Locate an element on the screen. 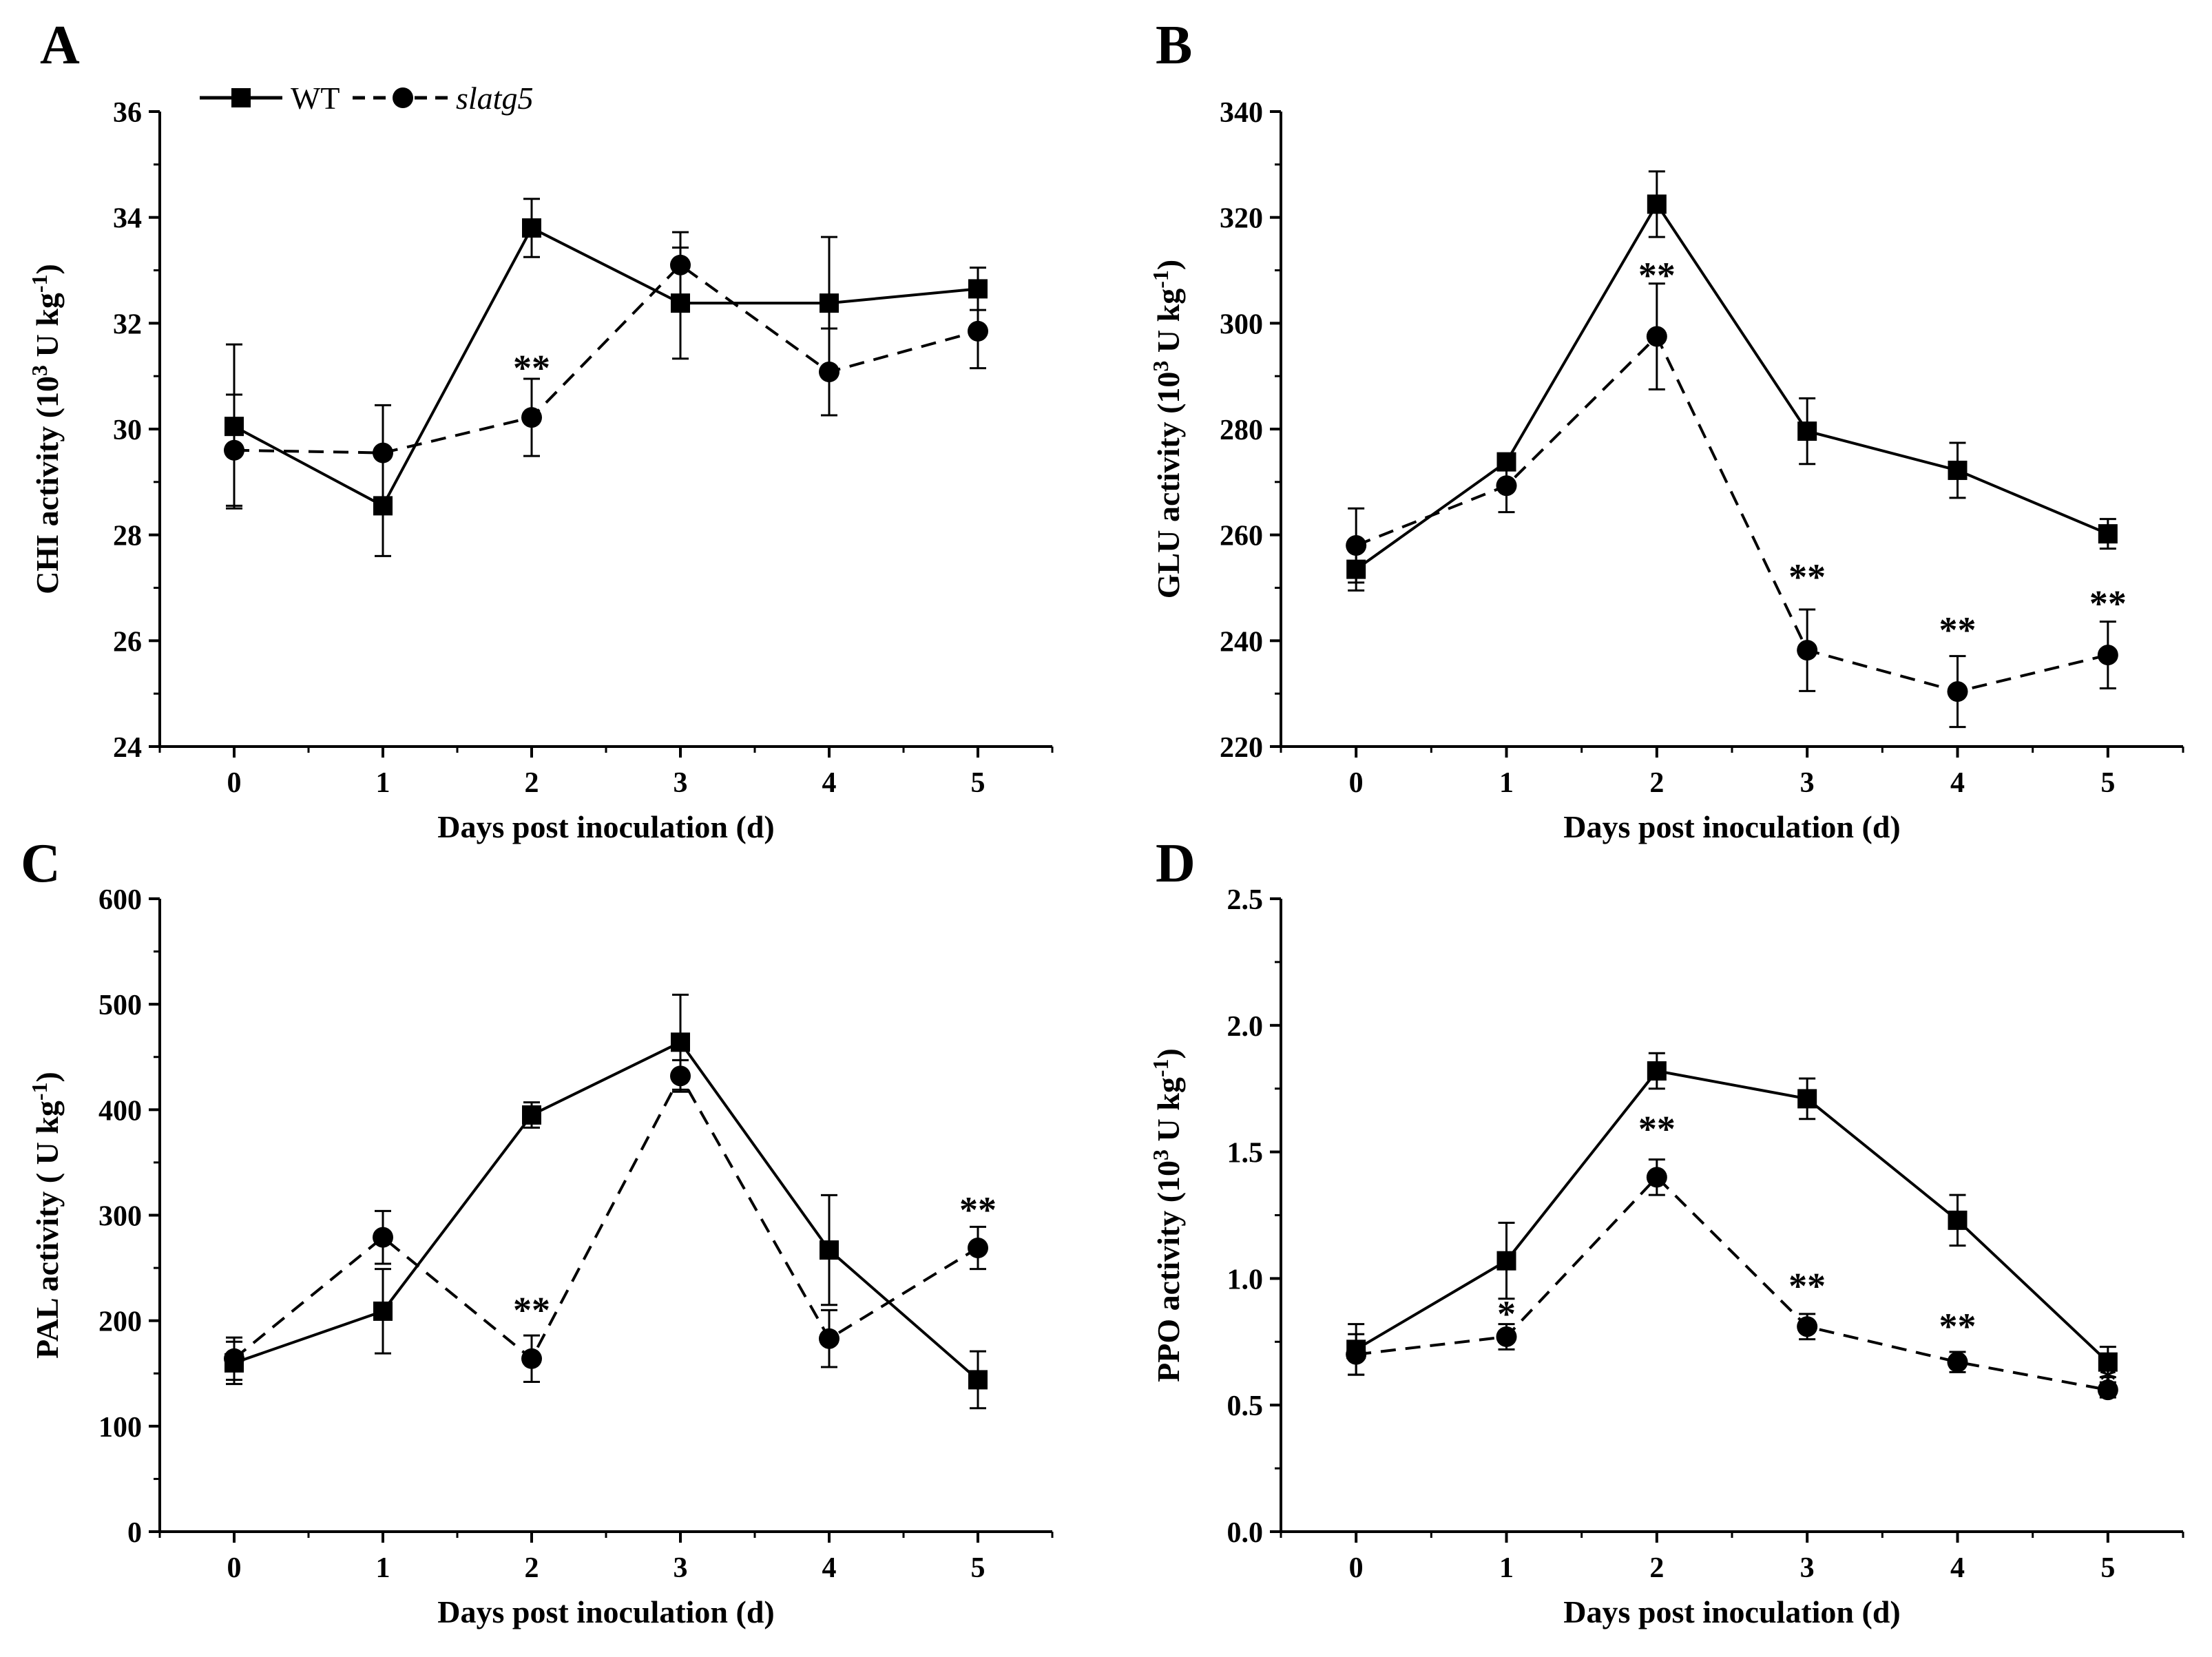  y-axis-title: GLU activity (103 U kg-1) is located at coordinates (1167, 429).